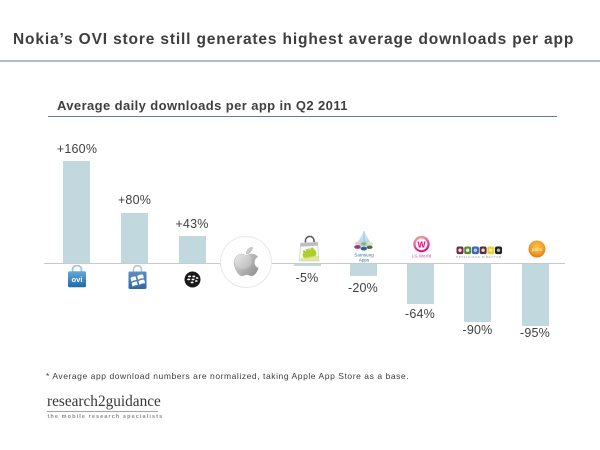  Describe the element at coordinates (421, 256) in the screenshot. I see `svg-text: LG World` at that location.